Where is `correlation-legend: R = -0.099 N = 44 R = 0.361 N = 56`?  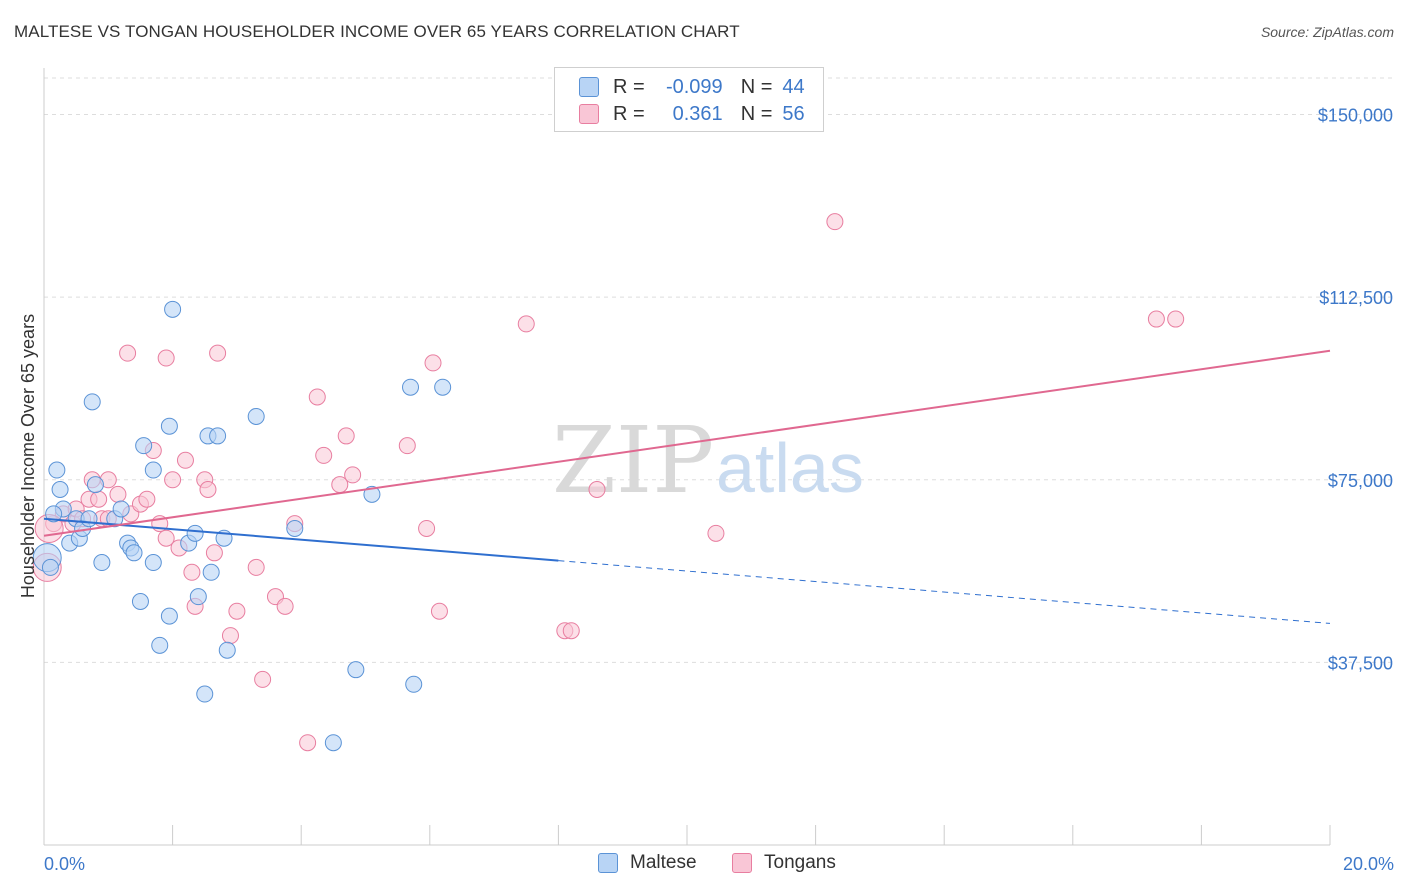 correlation-legend: R = -0.099 N = 44 R = 0.361 N = 56 is located at coordinates (689, 99).